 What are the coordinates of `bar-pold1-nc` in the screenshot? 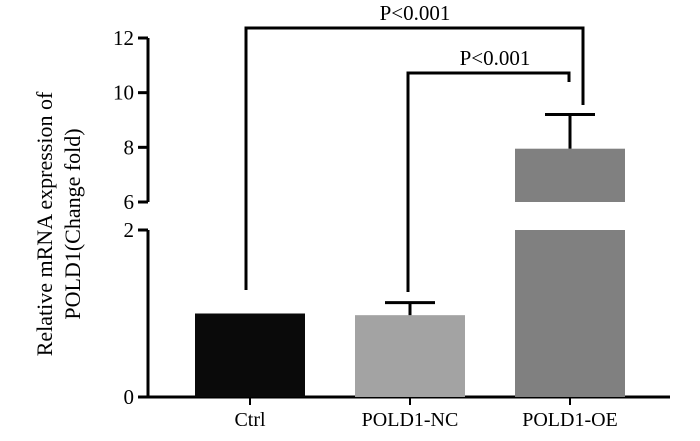 It's located at (410, 356).